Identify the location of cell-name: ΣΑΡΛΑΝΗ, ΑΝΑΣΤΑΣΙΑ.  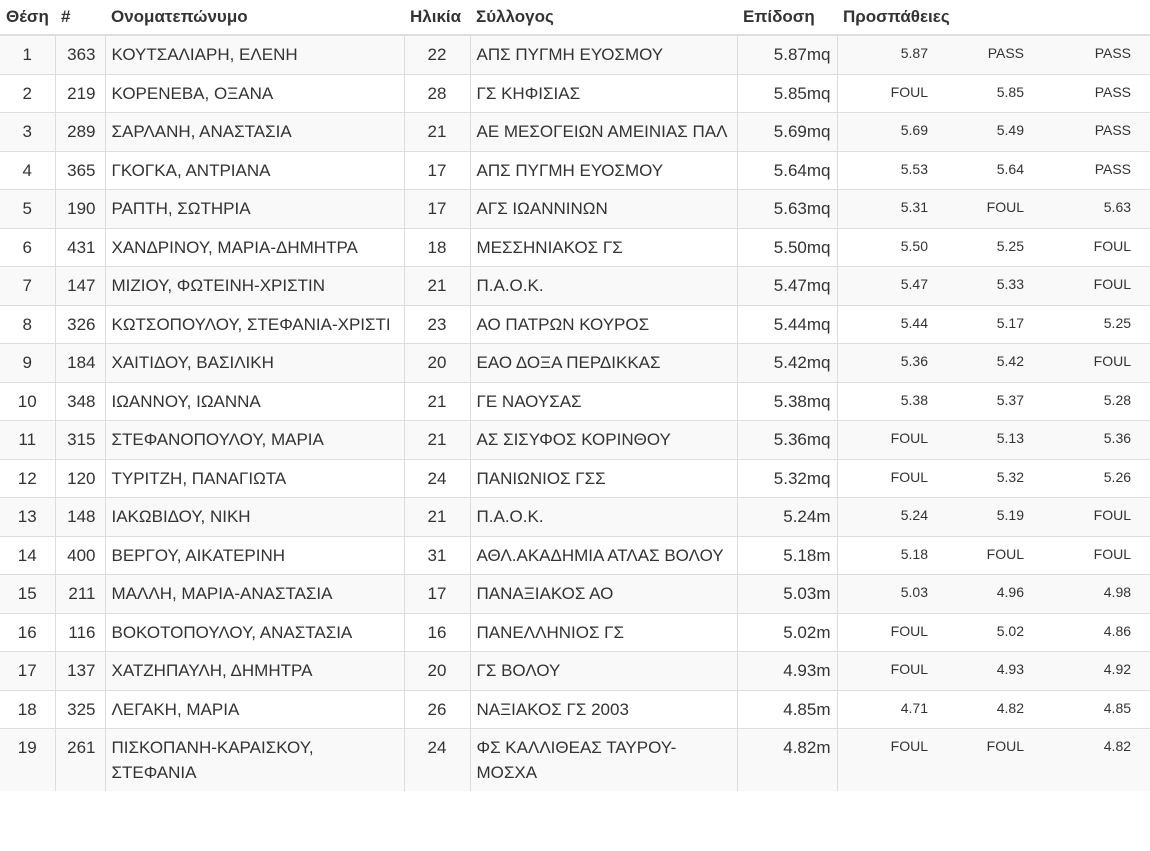
(255, 131).